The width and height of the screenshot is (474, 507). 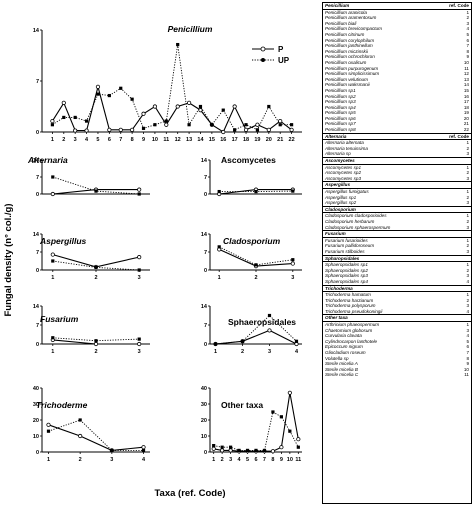 I want to click on taxon-code: 21, so click(x=466, y=124).